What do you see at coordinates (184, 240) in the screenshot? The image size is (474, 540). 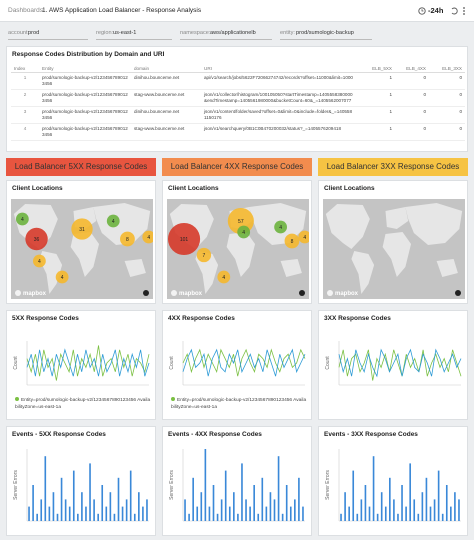 I see `bubble-label: 101` at bounding box center [184, 240].